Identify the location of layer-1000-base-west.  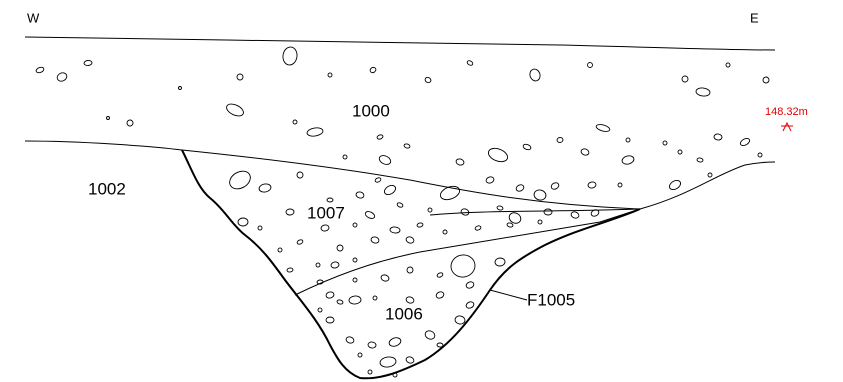
(103, 145).